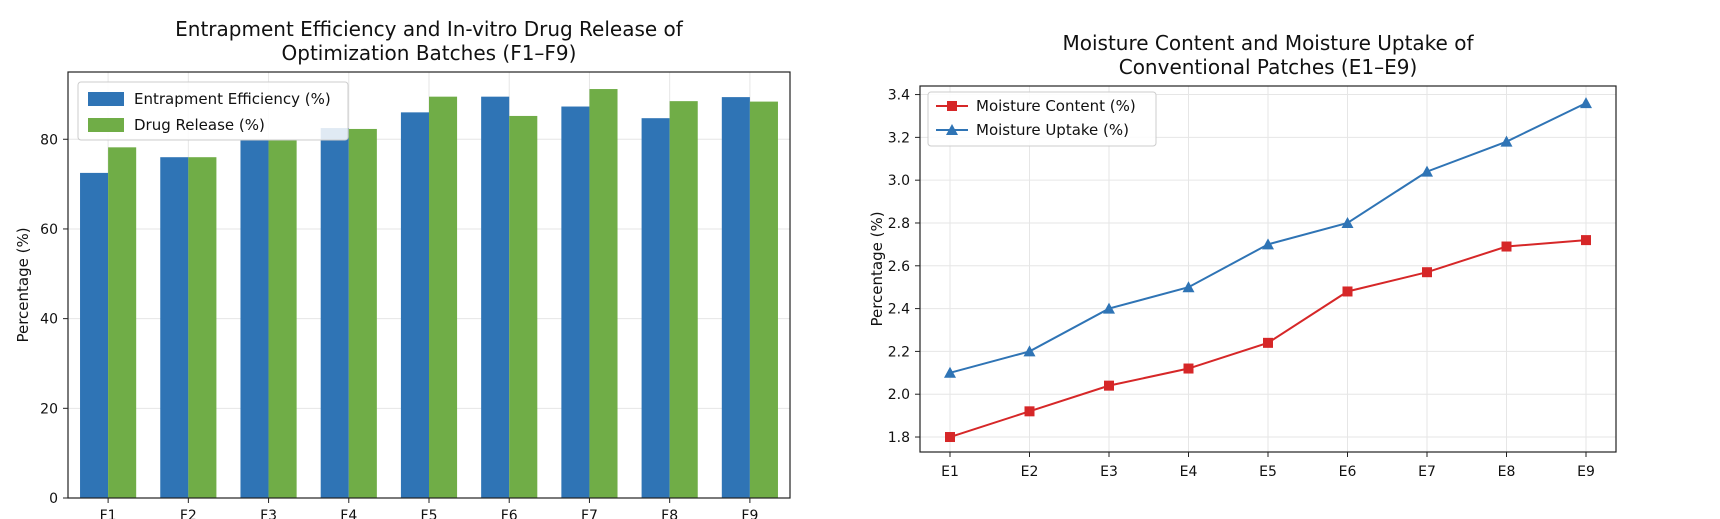  What do you see at coordinates (49, 230) in the screenshot?
I see `y-tick-label: 60` at bounding box center [49, 230].